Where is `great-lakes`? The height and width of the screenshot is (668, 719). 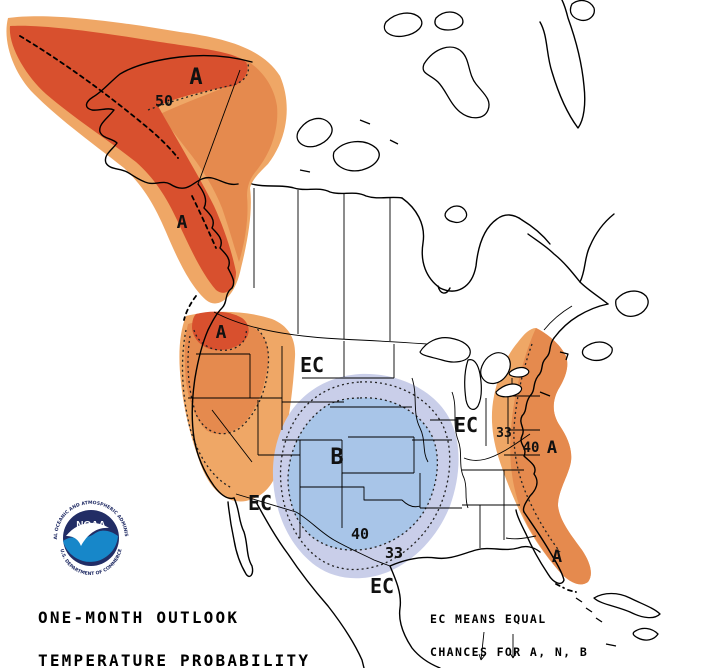 great-lakes is located at coordinates (474, 373).